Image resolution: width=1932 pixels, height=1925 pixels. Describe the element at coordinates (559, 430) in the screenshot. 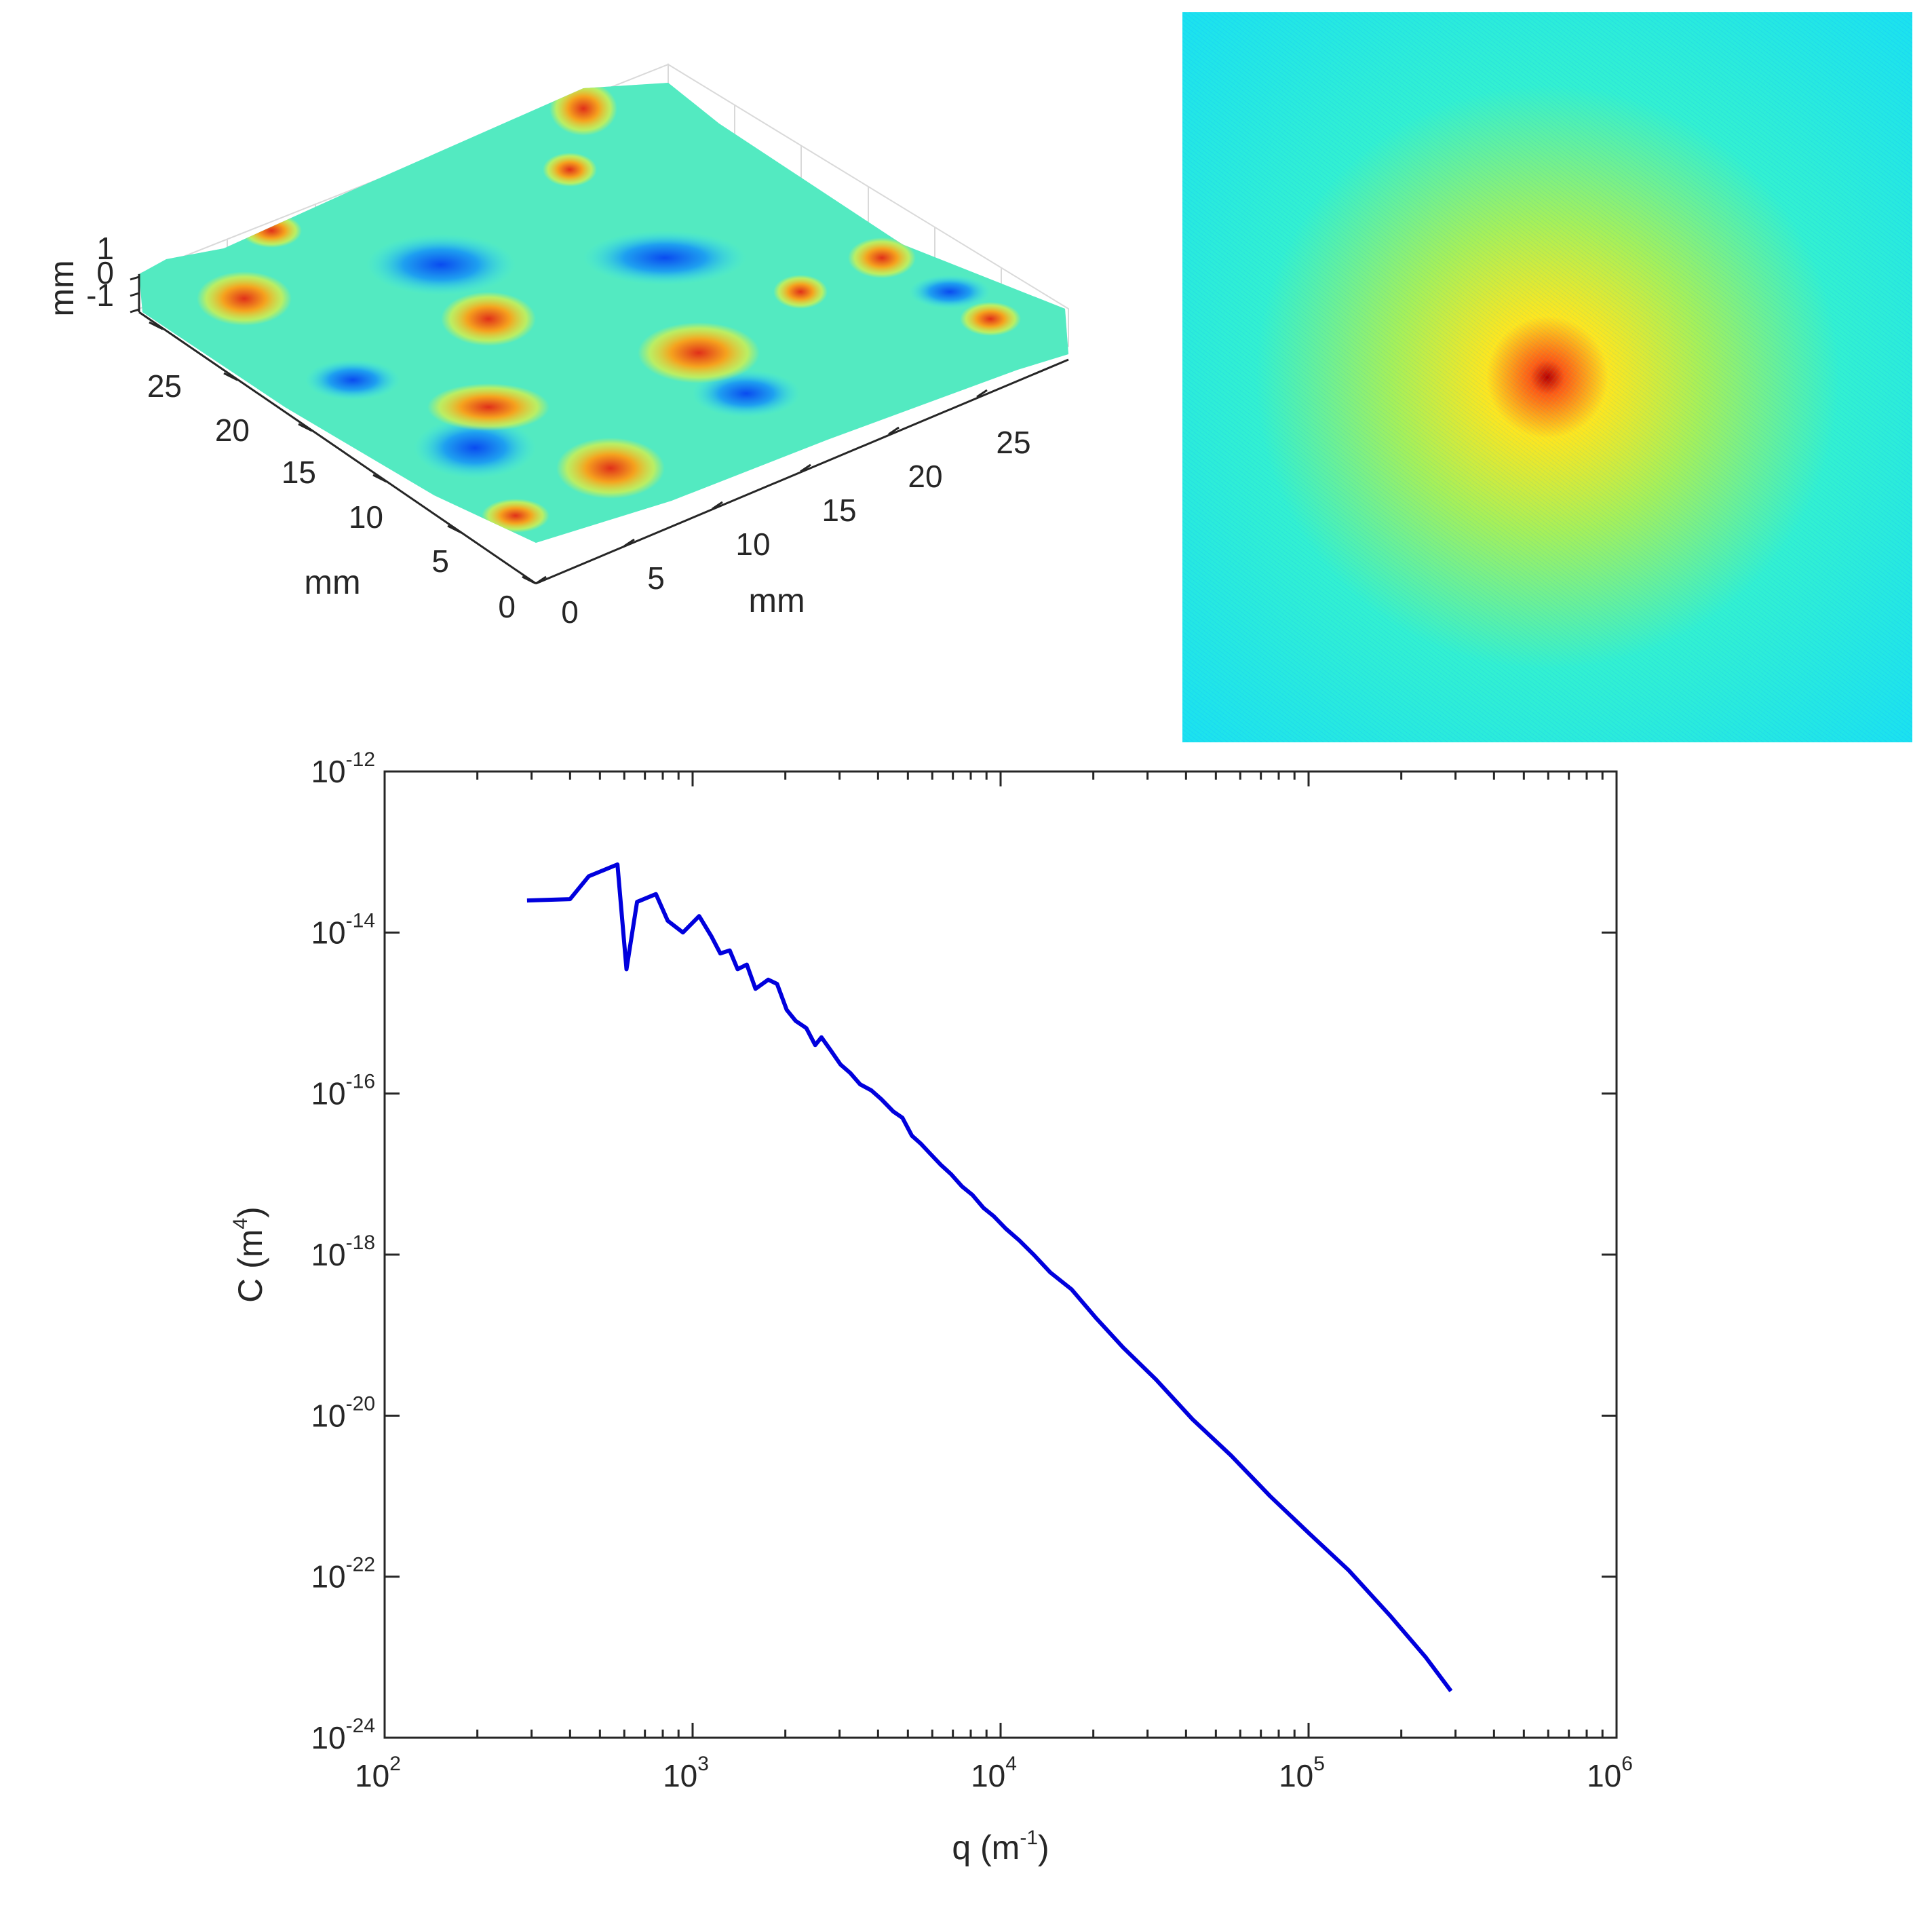

I see `surface-ticks` at that location.